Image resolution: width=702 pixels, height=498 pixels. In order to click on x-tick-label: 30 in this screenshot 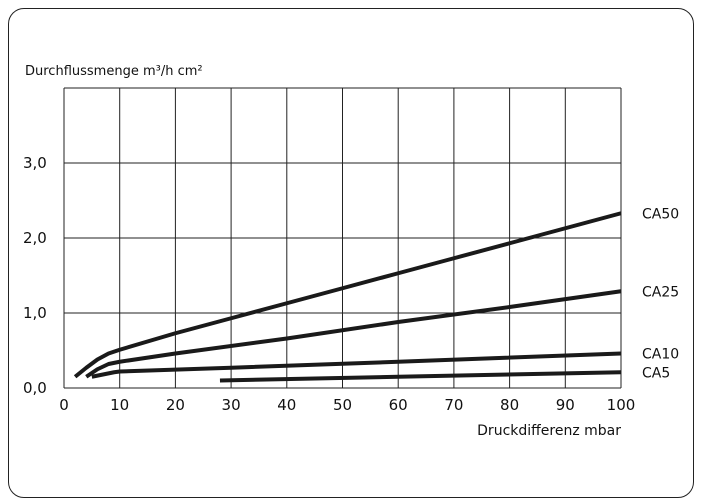, I will do `click(231, 405)`.